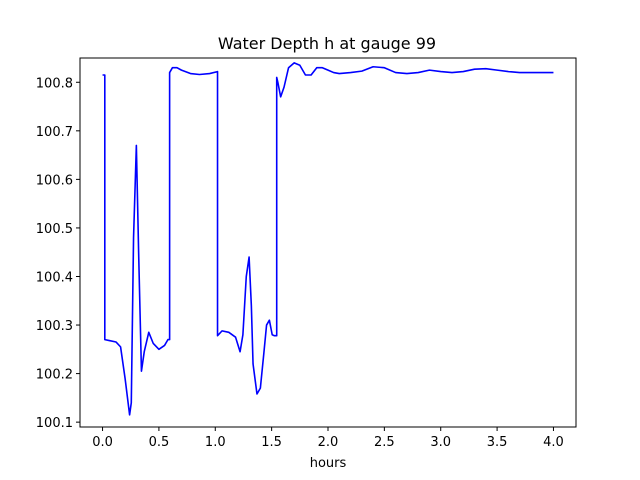 Image resolution: width=640 pixels, height=480 pixels. Describe the element at coordinates (58, 253) in the screenshot. I see `y-axis: 100.1 100.2 100.3 100.4 100.5 100.6 100.7 100.8` at that location.